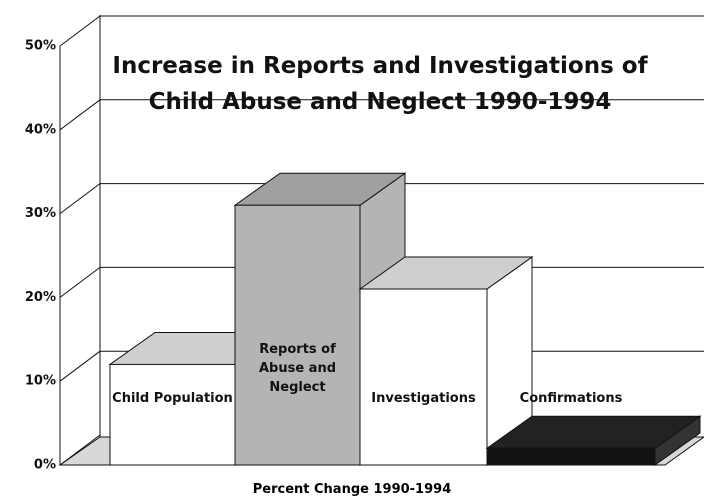 This screenshot has height=502, width=704. I want to click on y-tick-label: 0%, so click(45, 465).